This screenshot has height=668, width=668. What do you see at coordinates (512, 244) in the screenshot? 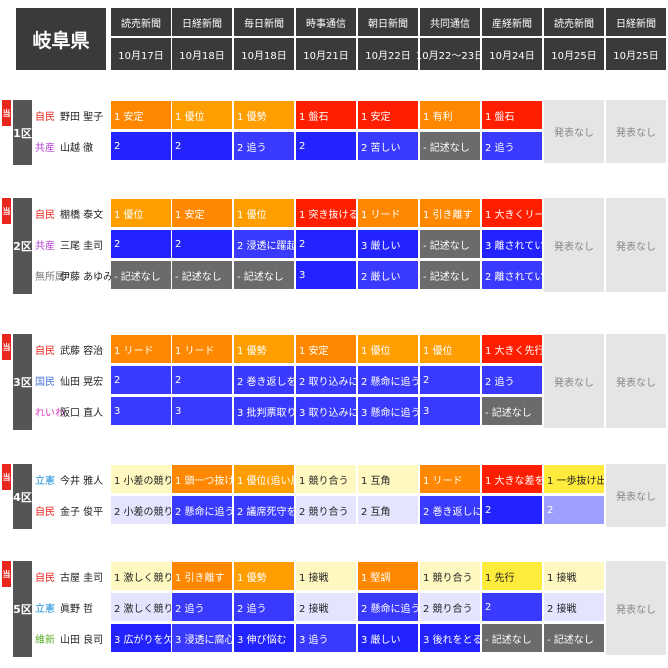
I see `forecast-cell: 3 離されている` at bounding box center [512, 244].